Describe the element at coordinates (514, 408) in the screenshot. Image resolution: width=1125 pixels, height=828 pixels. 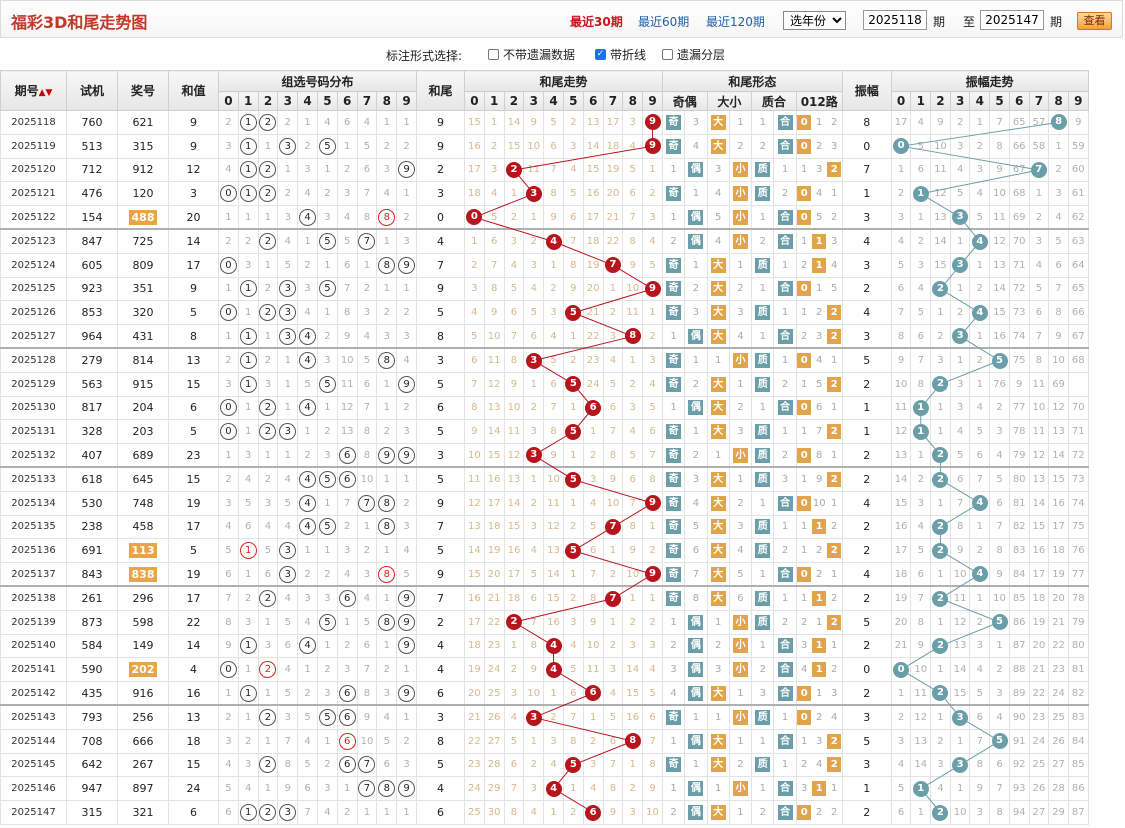
I see `tail-miss: 10` at that location.